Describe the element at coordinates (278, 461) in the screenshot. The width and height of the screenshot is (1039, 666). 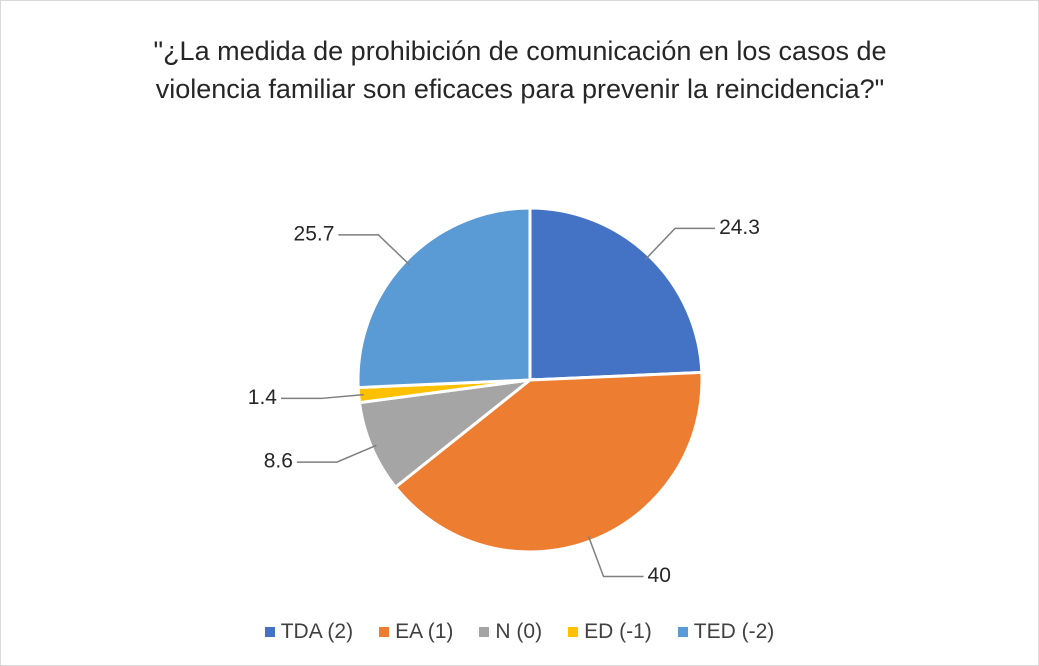
I see `data-label: 8.6` at that location.